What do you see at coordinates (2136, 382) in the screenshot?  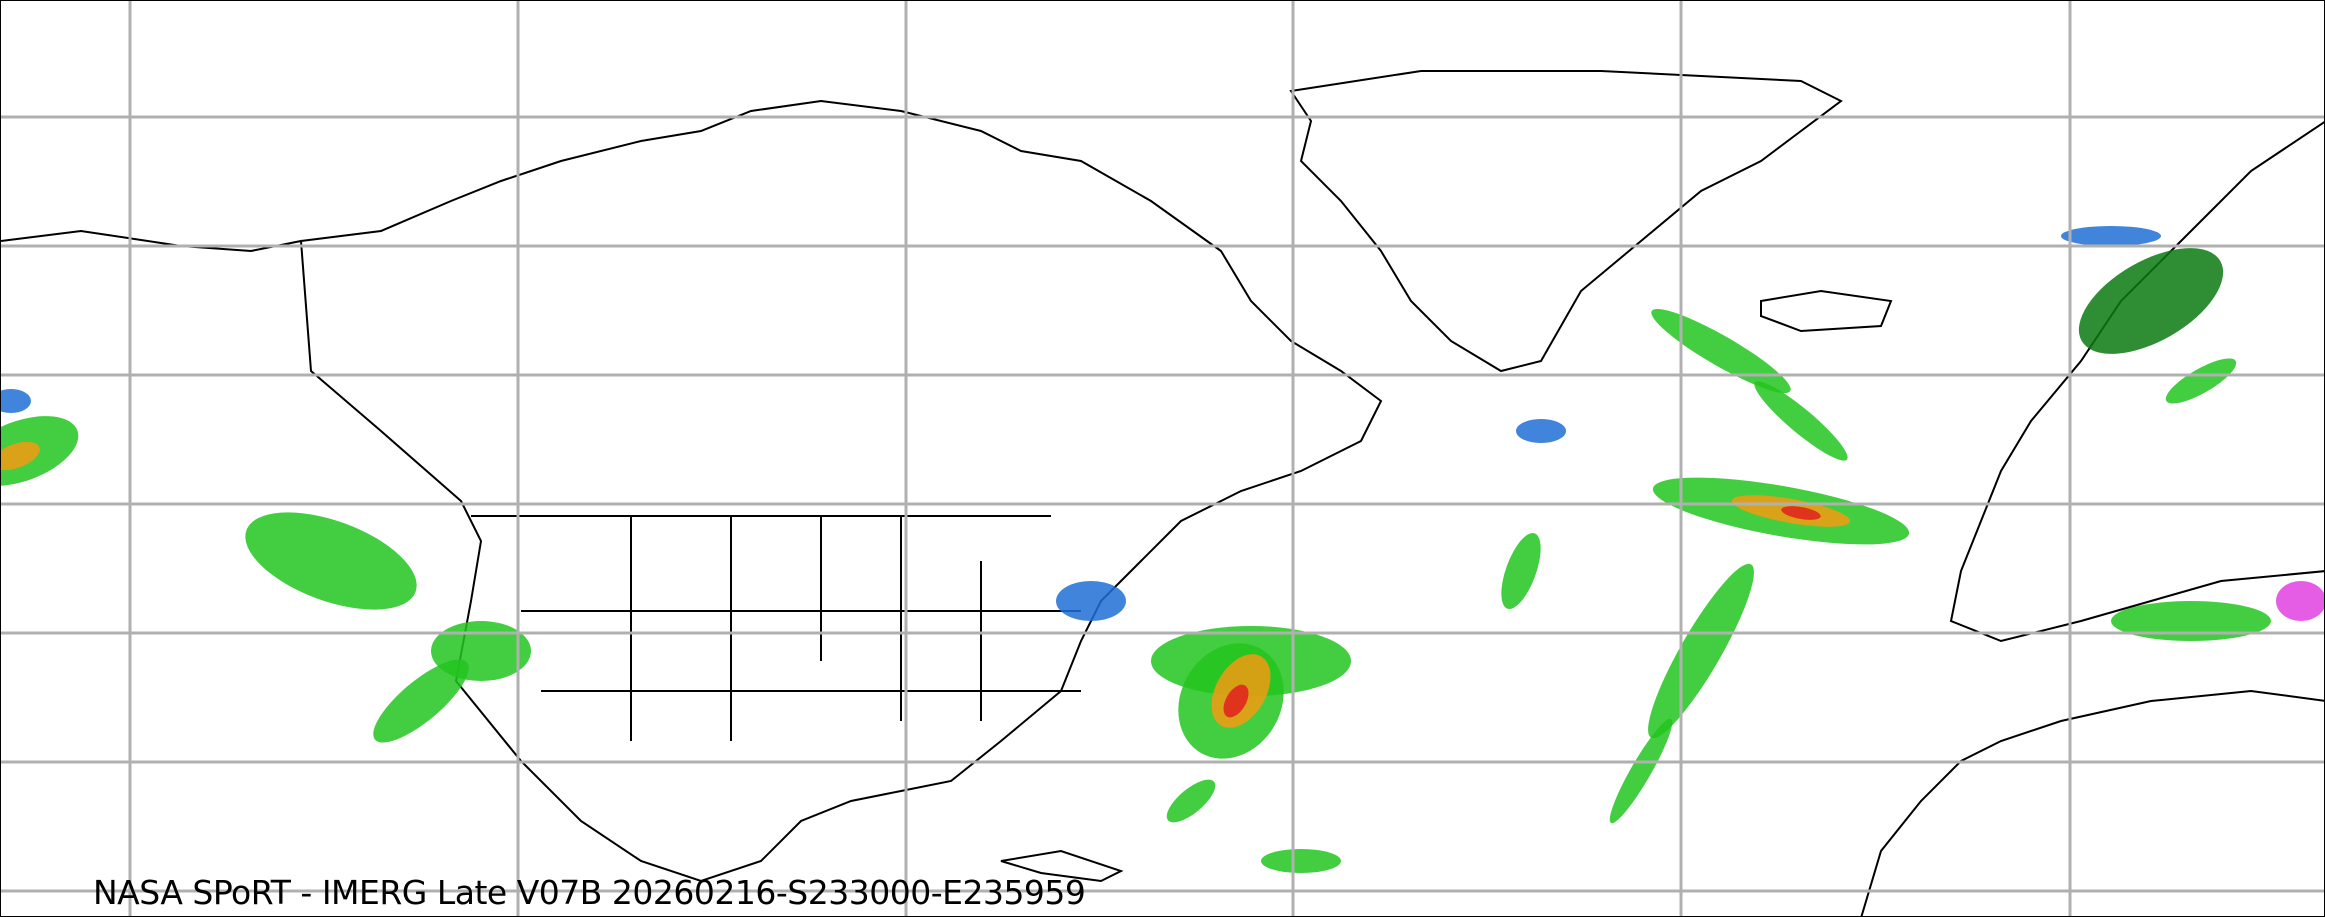 I see `europe-outline` at bounding box center [2136, 382].